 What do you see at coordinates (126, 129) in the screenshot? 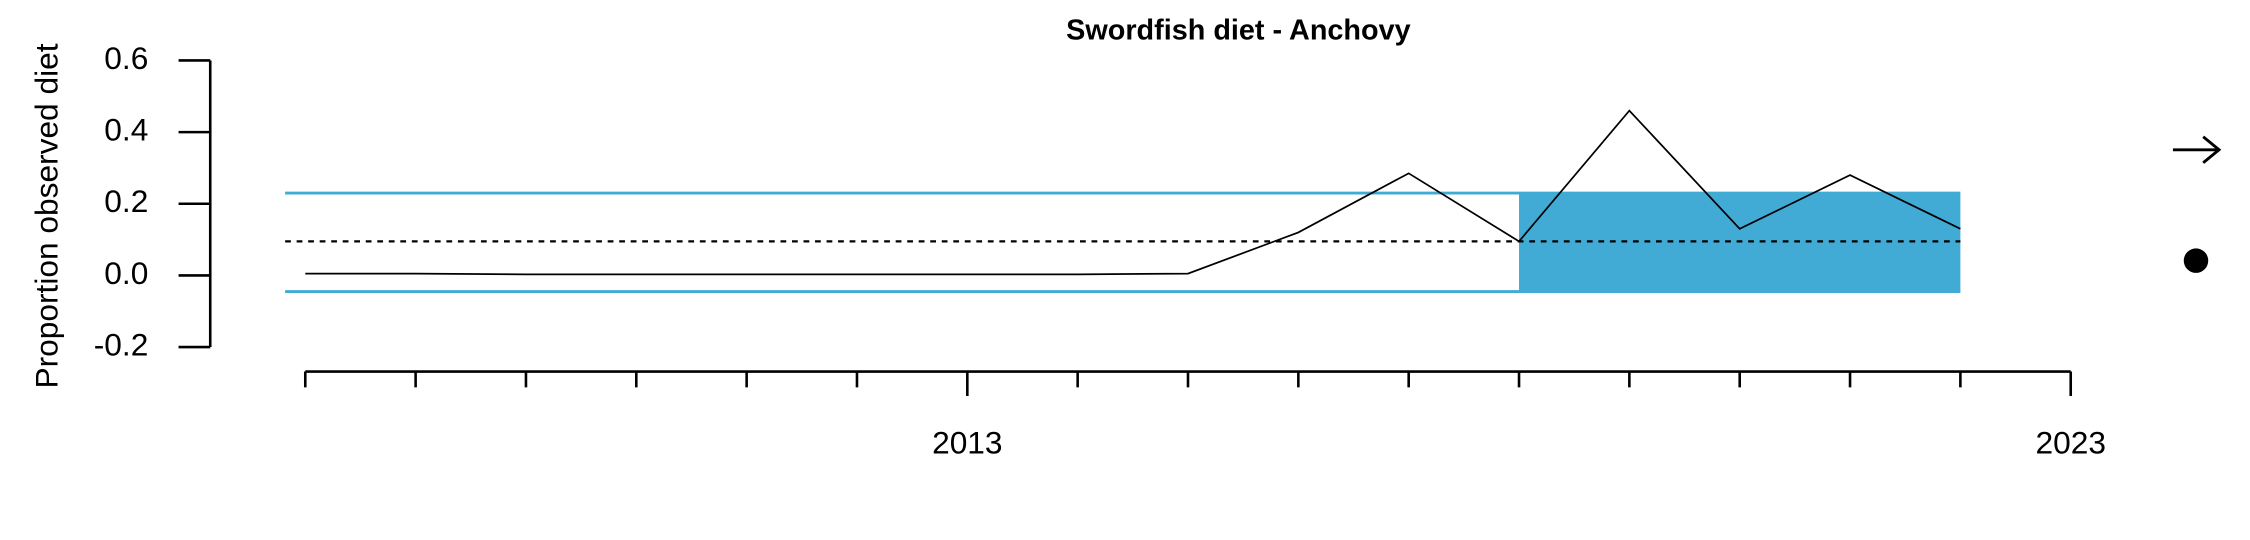
I see `y-tick-label: 0.4` at bounding box center [126, 129].